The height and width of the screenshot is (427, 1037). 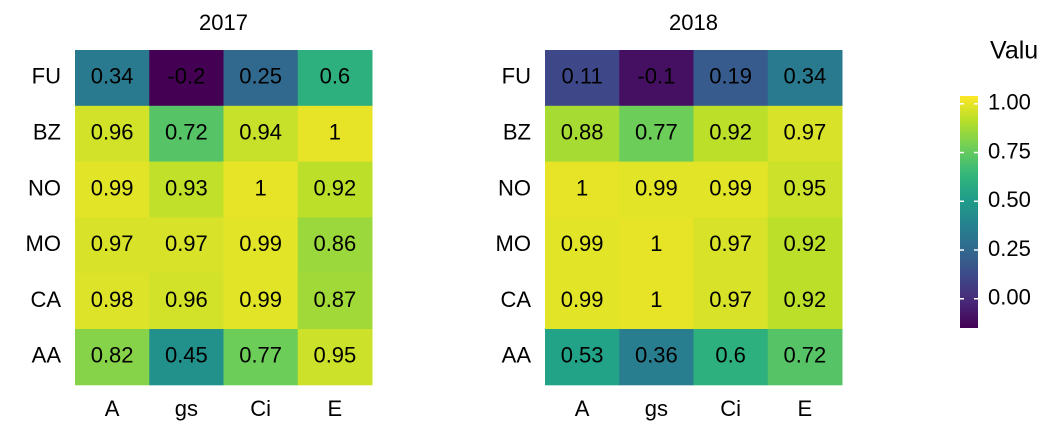 I want to click on cell-label: 0.94, so click(x=260, y=132).